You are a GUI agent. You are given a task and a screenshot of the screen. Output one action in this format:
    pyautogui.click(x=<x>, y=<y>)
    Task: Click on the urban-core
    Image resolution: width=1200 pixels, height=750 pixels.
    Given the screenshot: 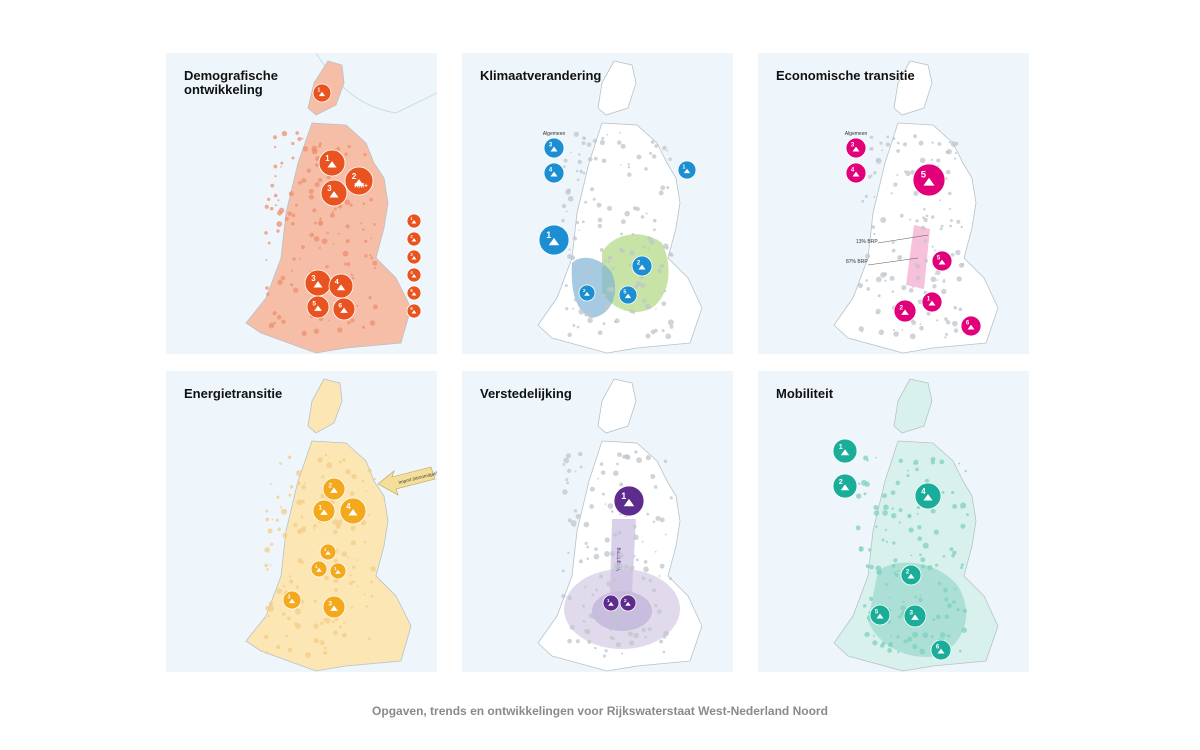 What is the action you would take?
    pyautogui.click(x=622, y=611)
    